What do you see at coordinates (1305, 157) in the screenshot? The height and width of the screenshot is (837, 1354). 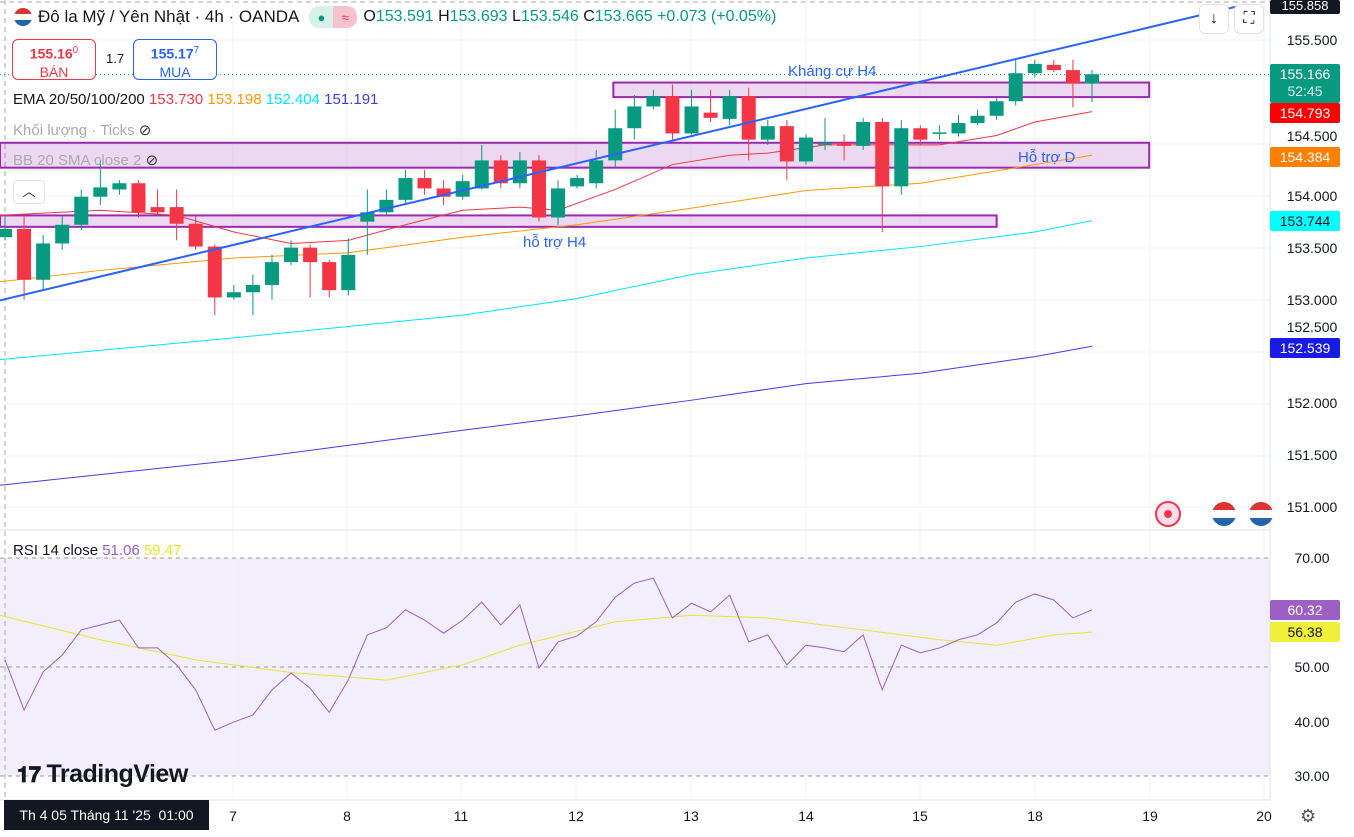 I see `ema50-tag: 154.384` at bounding box center [1305, 157].